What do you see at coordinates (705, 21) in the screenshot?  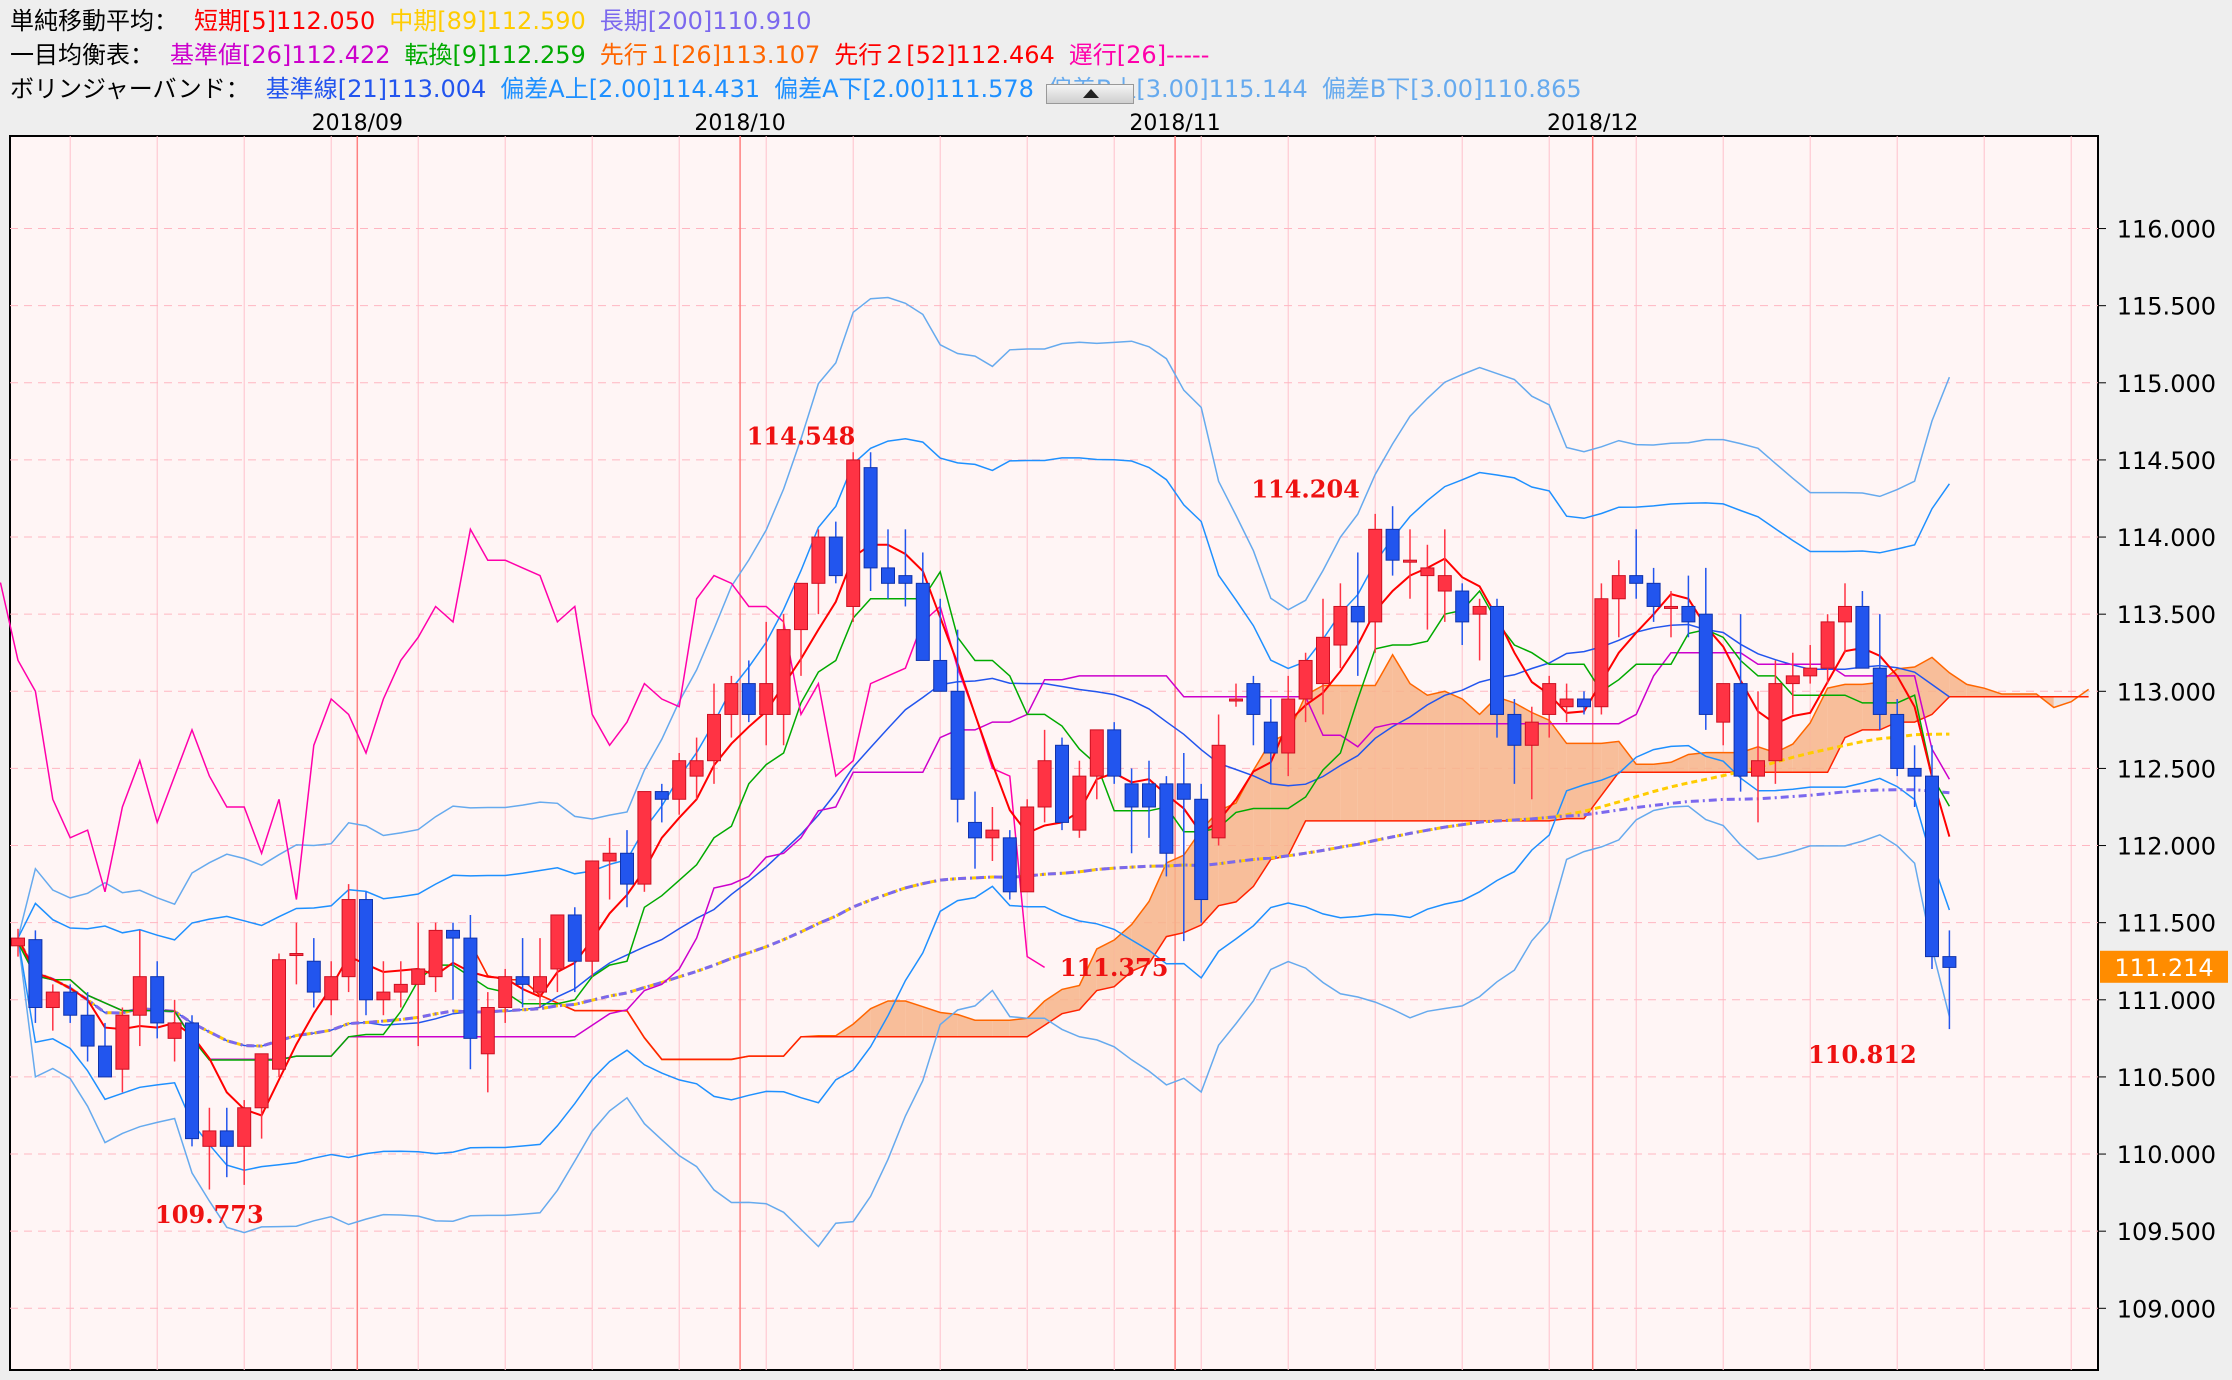 I see `legend-sma-long: 長期[200]110.910` at bounding box center [705, 21].